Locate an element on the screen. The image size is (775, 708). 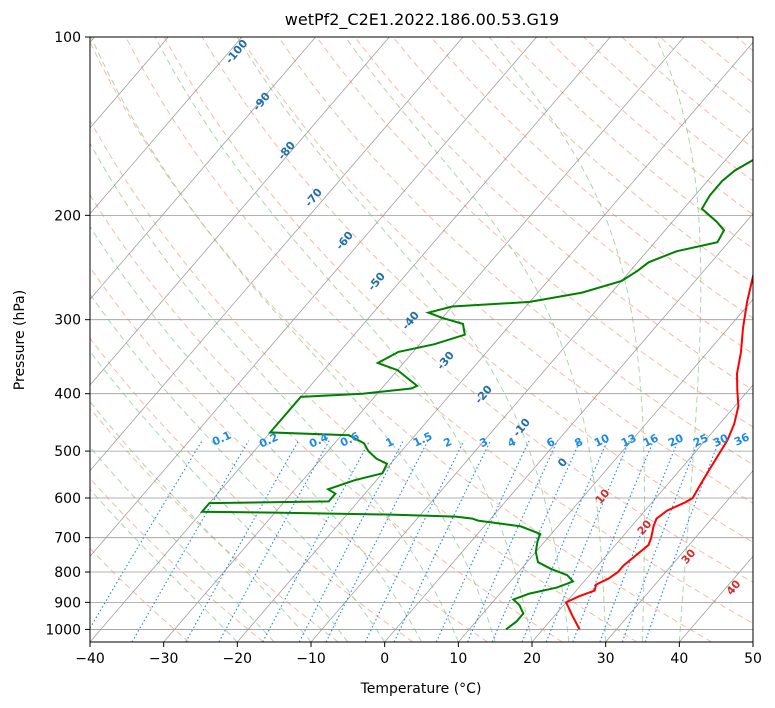
mixing-ratio-label: 13 is located at coordinates (628, 440).